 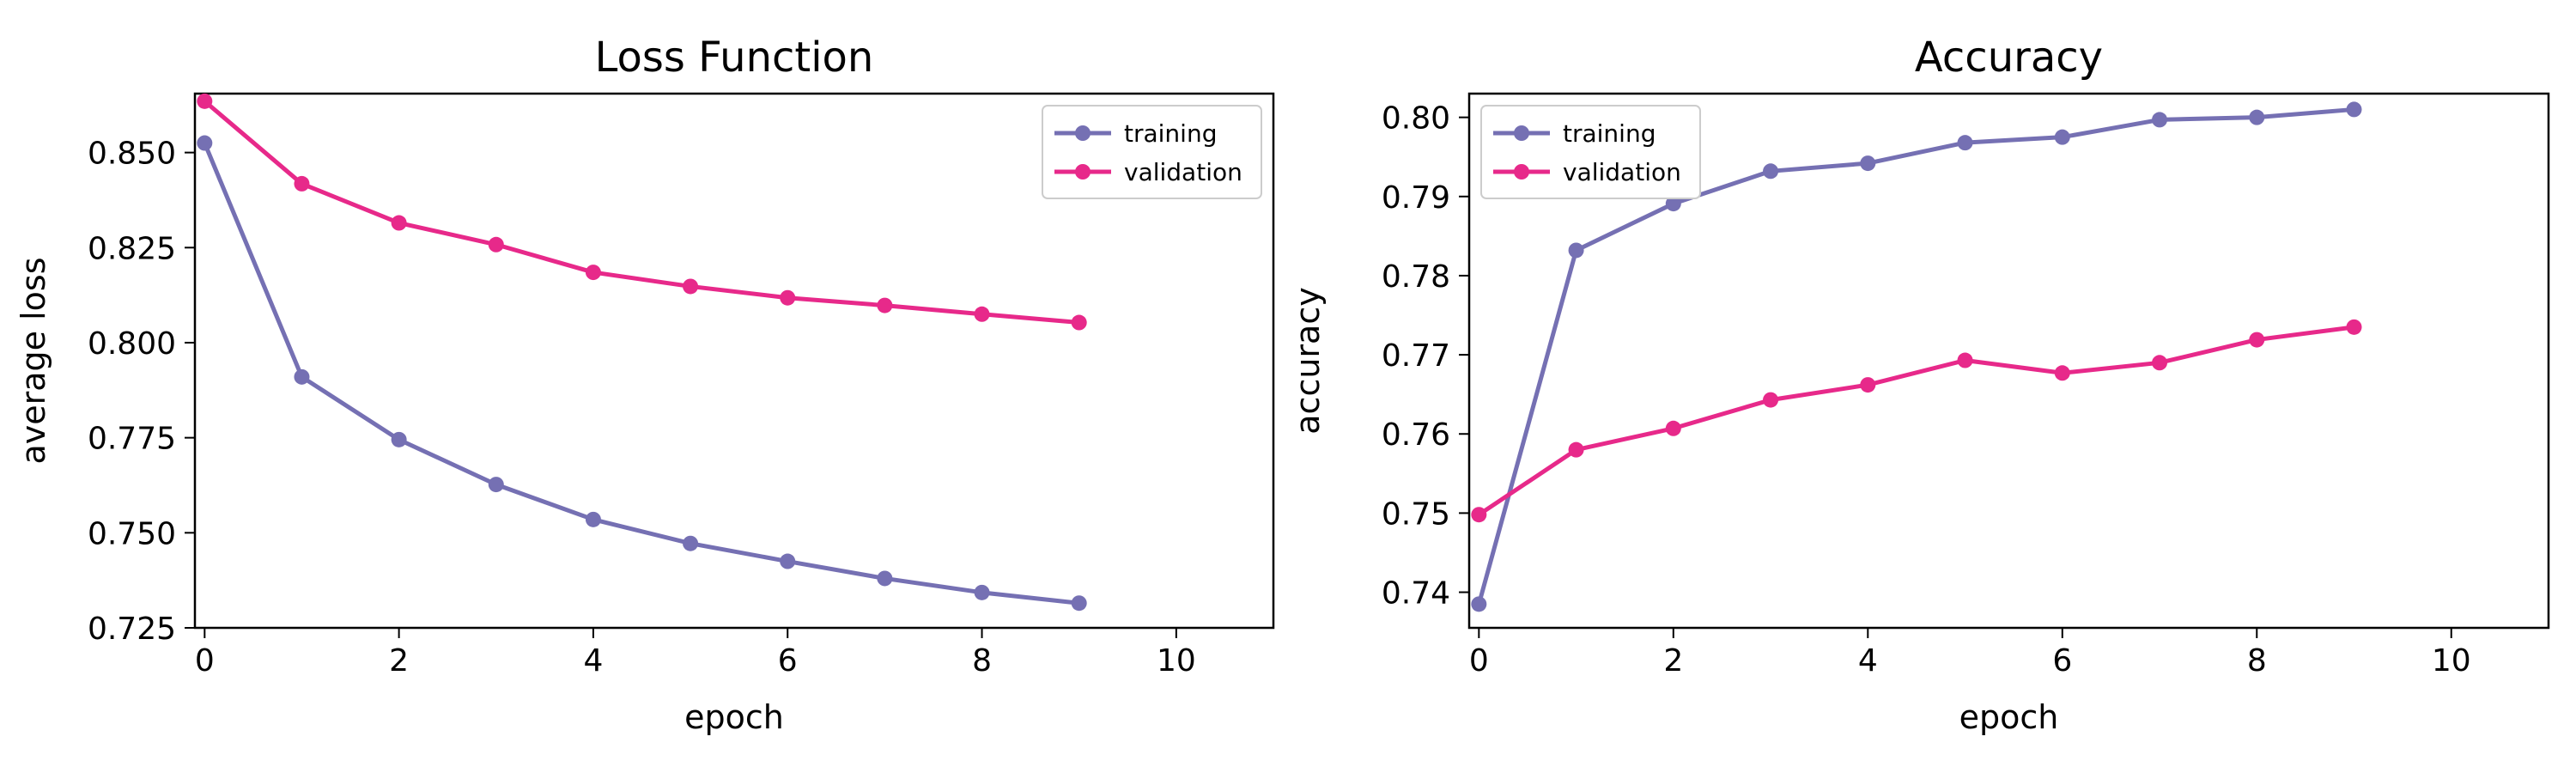 What do you see at coordinates (1416, 594) in the screenshot?
I see `y-tick-label: 0.74` at bounding box center [1416, 594].